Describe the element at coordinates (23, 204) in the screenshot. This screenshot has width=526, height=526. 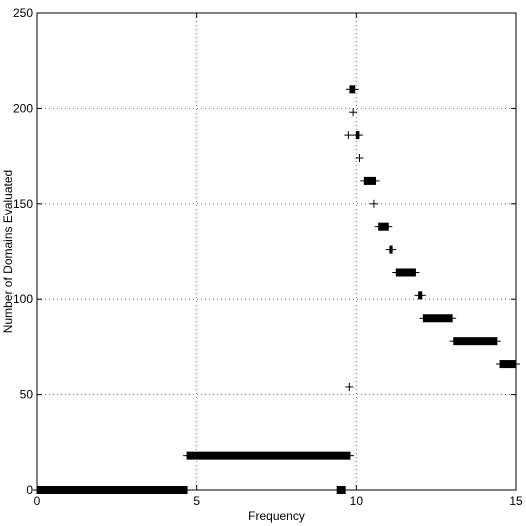
I see `y-tick-label: 150` at that location.